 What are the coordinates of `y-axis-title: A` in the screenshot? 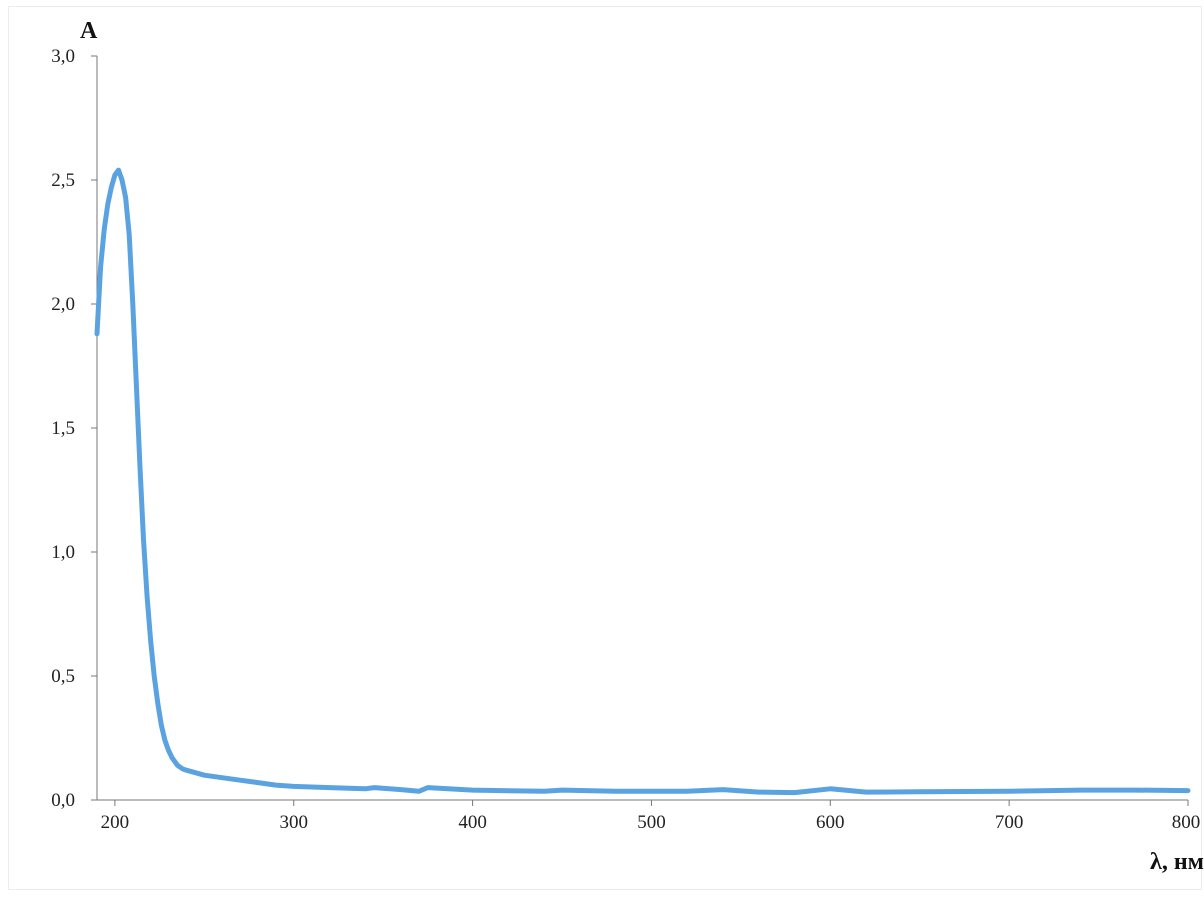 It's located at (89, 31).